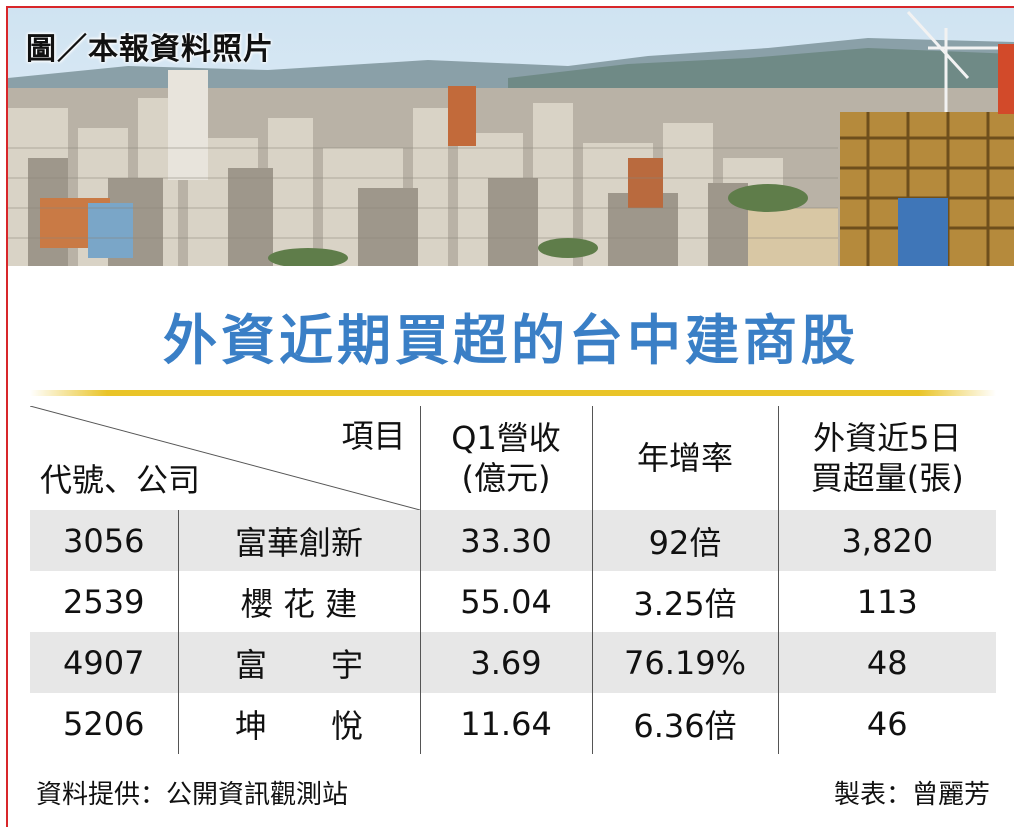 This screenshot has width=1024, height=837. Describe the element at coordinates (911, 795) in the screenshot. I see `table-maker: 製表：曾麗芳` at that location.